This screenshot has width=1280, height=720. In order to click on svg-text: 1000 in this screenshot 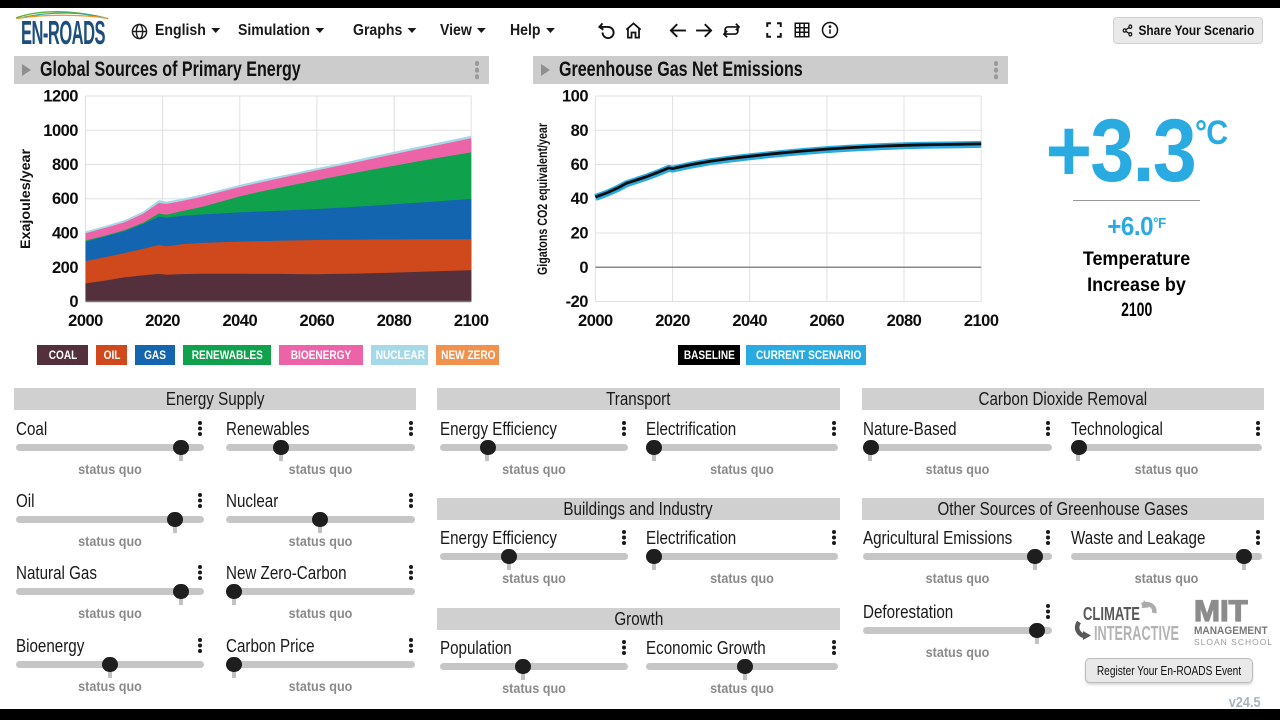, I will do `click(60, 131)`.